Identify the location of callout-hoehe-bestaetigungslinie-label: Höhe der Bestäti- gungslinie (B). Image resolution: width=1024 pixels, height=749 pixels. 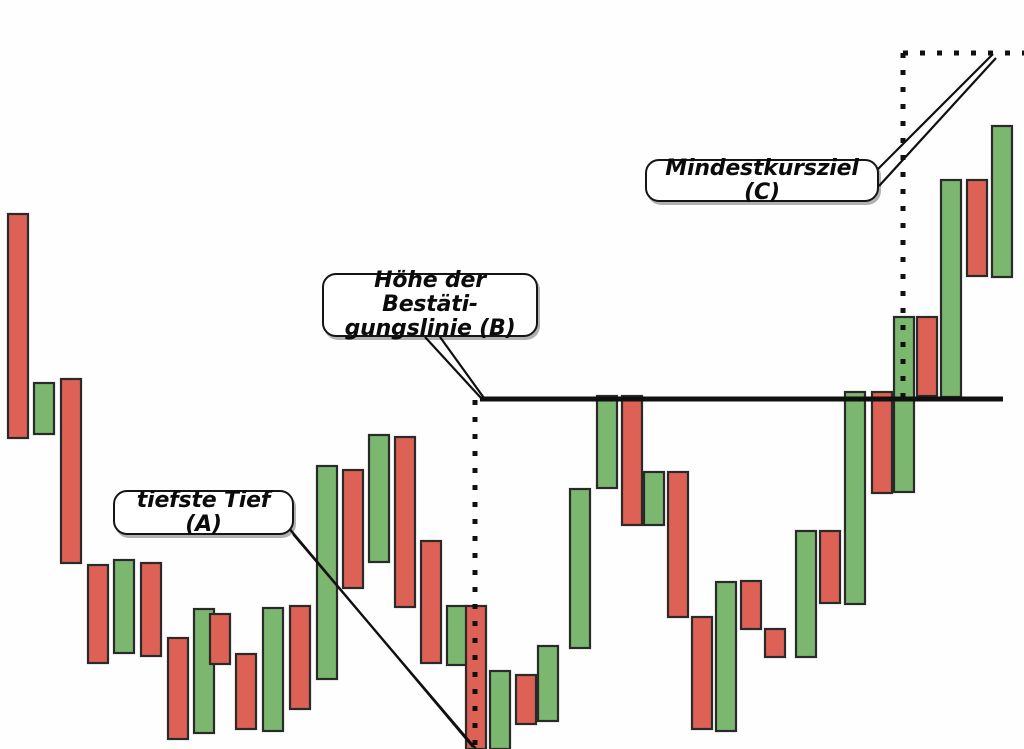
(430, 304).